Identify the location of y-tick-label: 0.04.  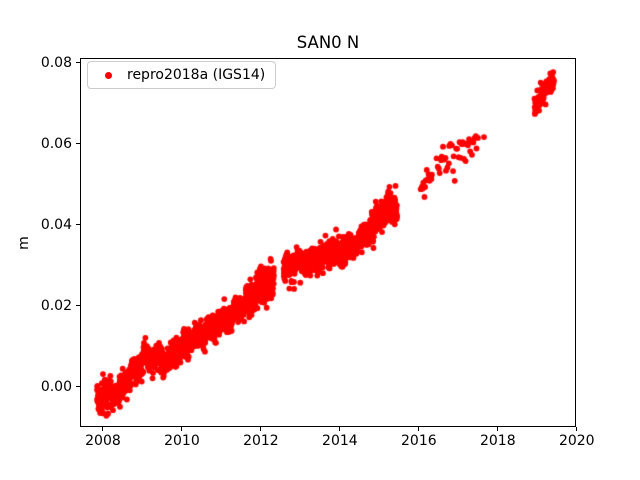
(56, 224).